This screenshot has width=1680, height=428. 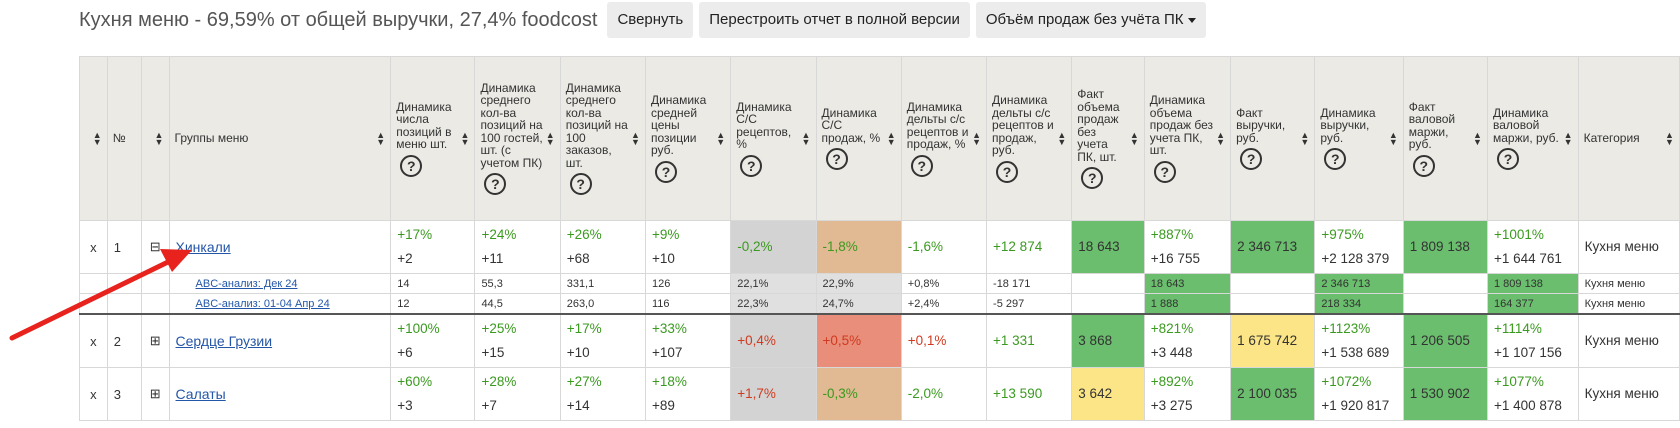 I want to click on cell-c13: 1 530 902, so click(x=1445, y=394).